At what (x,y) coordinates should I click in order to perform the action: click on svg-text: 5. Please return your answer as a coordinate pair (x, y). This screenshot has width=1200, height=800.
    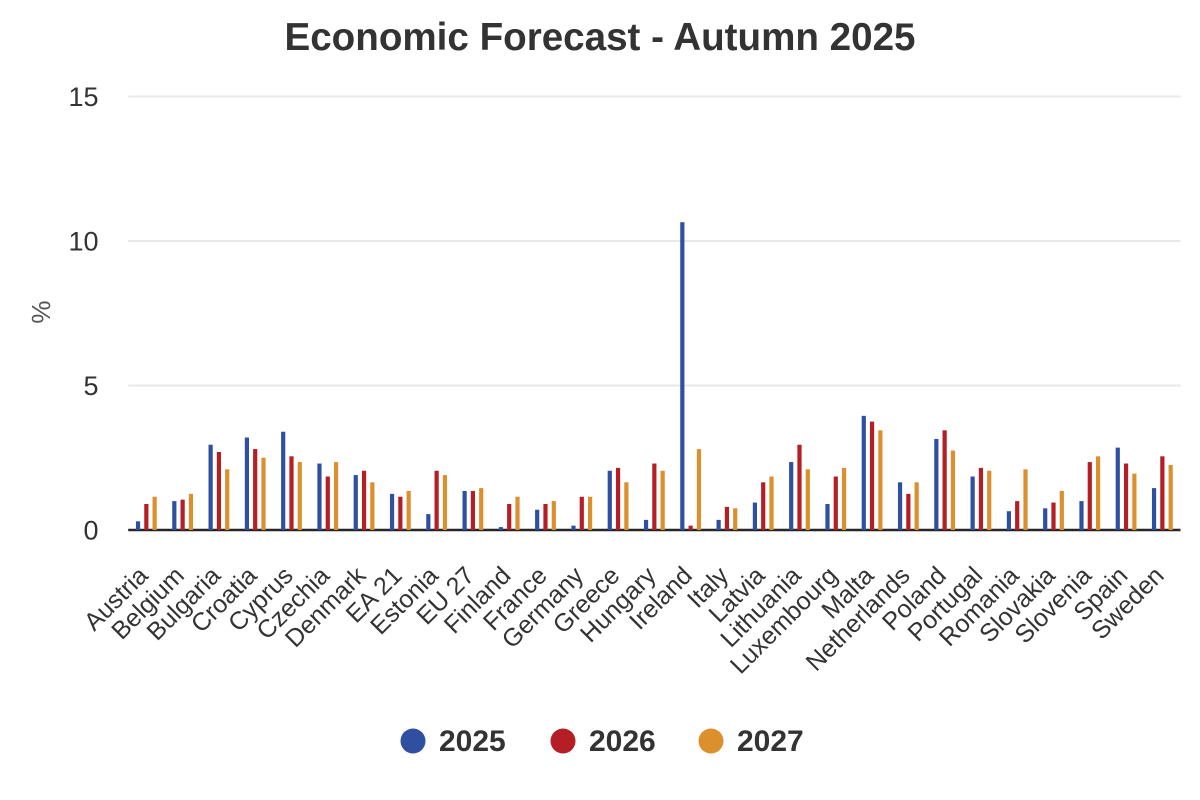
    Looking at the image, I should click on (90, 386).